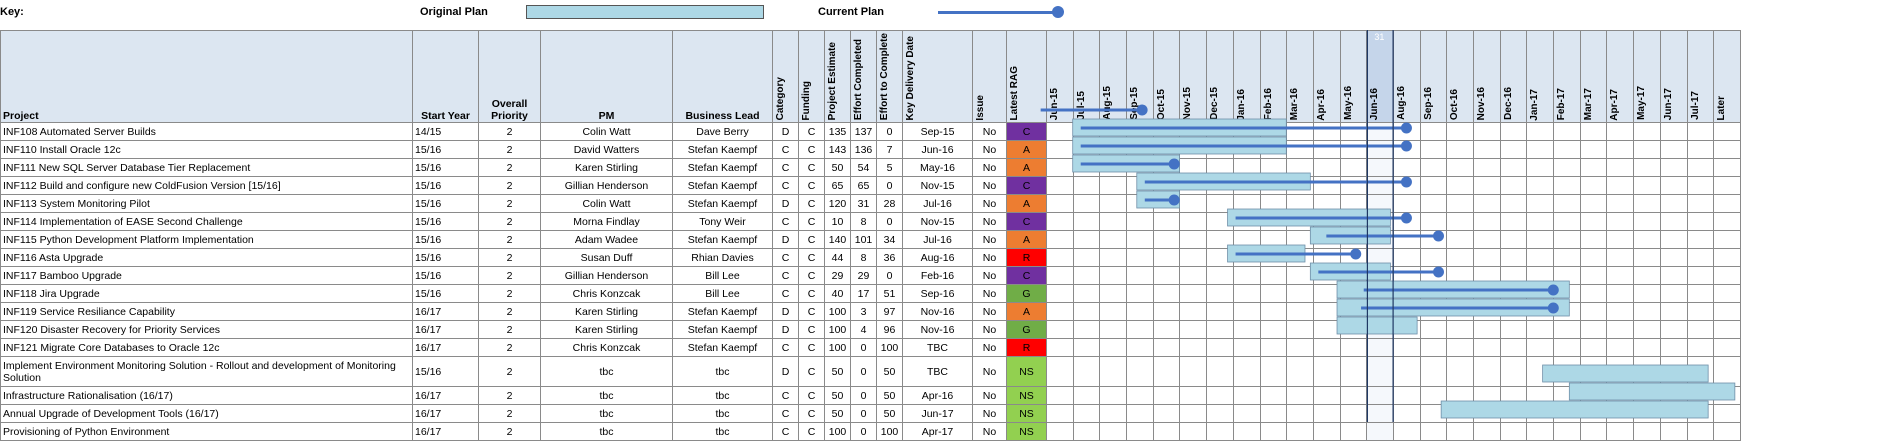 This screenshot has width=1886, height=441. What do you see at coordinates (785, 76) in the screenshot?
I see `col-header-category: Category` at bounding box center [785, 76].